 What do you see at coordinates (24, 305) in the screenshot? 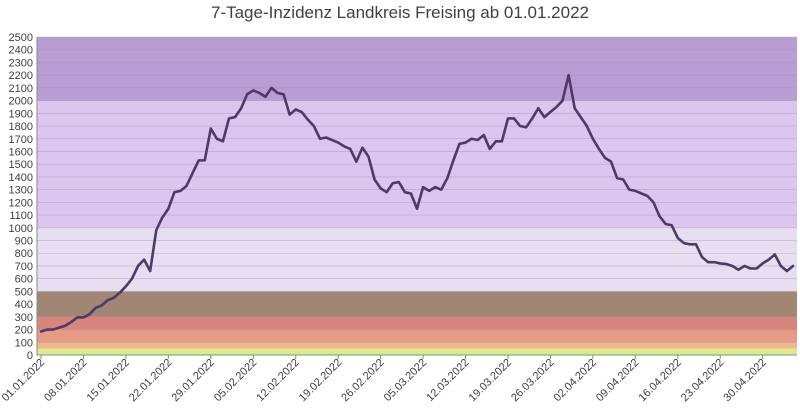
I see `y-tick-label: 400` at bounding box center [24, 305].